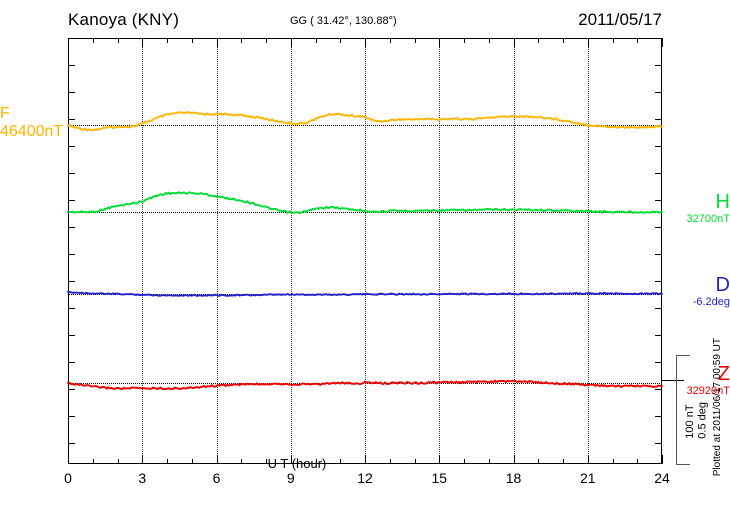  What do you see at coordinates (439, 478) in the screenshot?
I see `x-tick-label: 15` at bounding box center [439, 478].